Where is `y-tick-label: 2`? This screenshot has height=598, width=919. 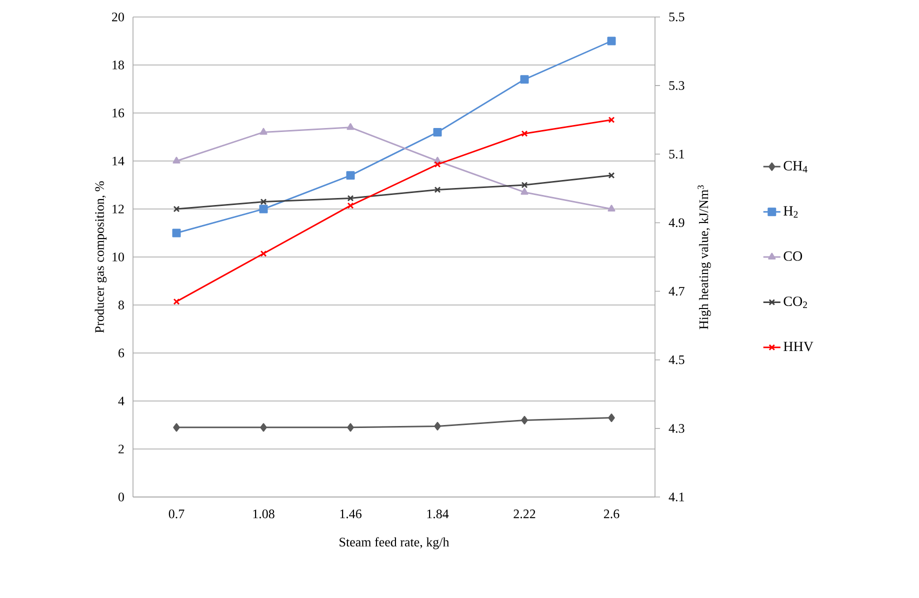 y-tick-label: 2 is located at coordinates (121, 449).